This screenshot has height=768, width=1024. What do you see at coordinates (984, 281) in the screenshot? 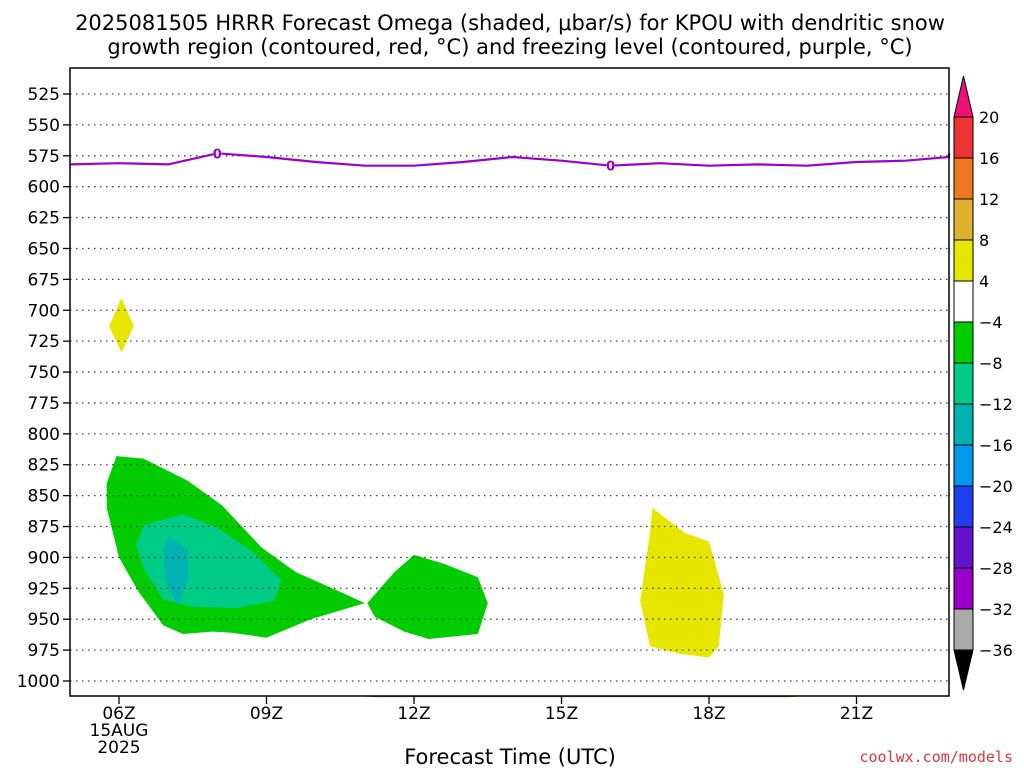
I see `colorbar-tick-label: 4` at bounding box center [984, 281].